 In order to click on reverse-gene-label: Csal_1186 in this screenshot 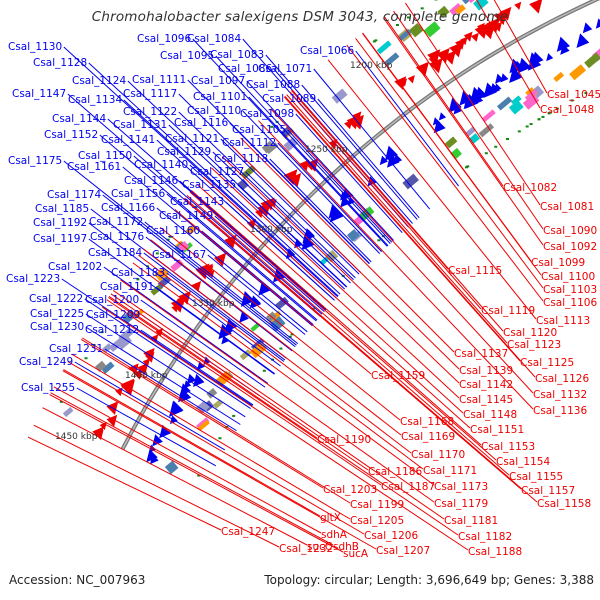, I will do `click(395, 472)`.